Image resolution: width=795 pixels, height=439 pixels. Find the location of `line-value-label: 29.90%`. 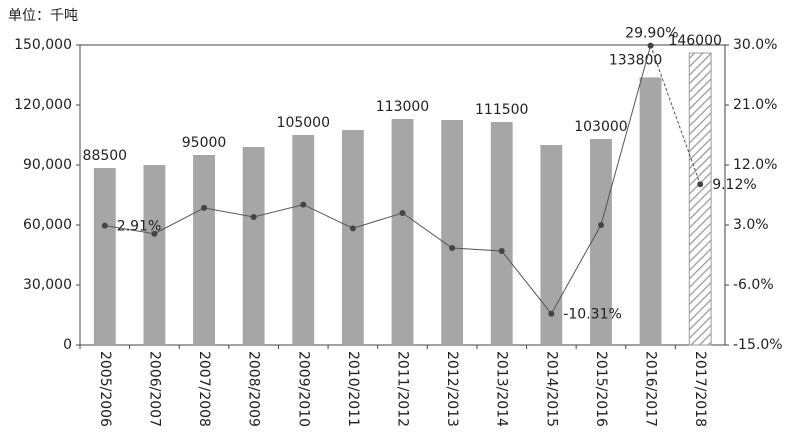

line-value-label: 29.90% is located at coordinates (651, 34).